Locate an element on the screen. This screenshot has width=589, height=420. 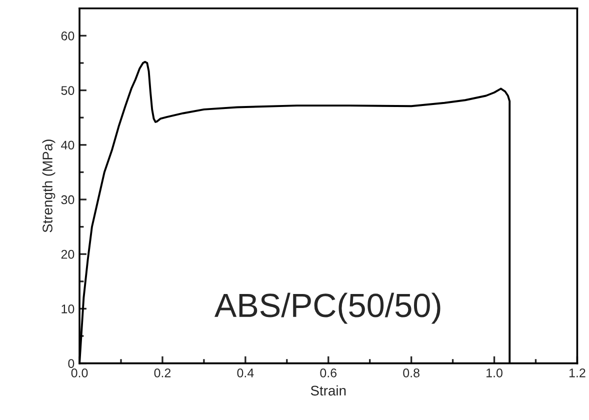
x-tick-label: 0.6 is located at coordinates (328, 373).